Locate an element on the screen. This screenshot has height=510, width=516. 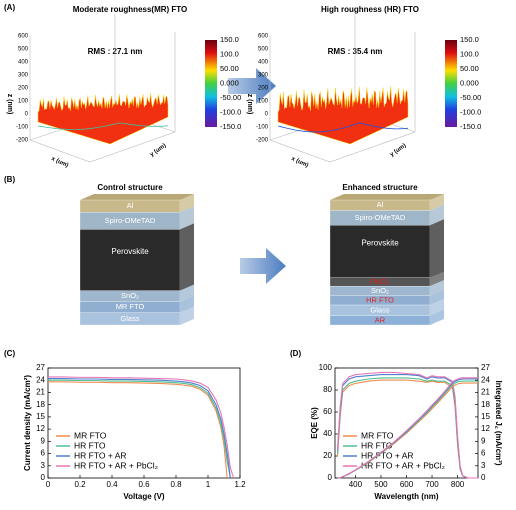
z-tick-label: -100 is located at coordinates (262, 128).